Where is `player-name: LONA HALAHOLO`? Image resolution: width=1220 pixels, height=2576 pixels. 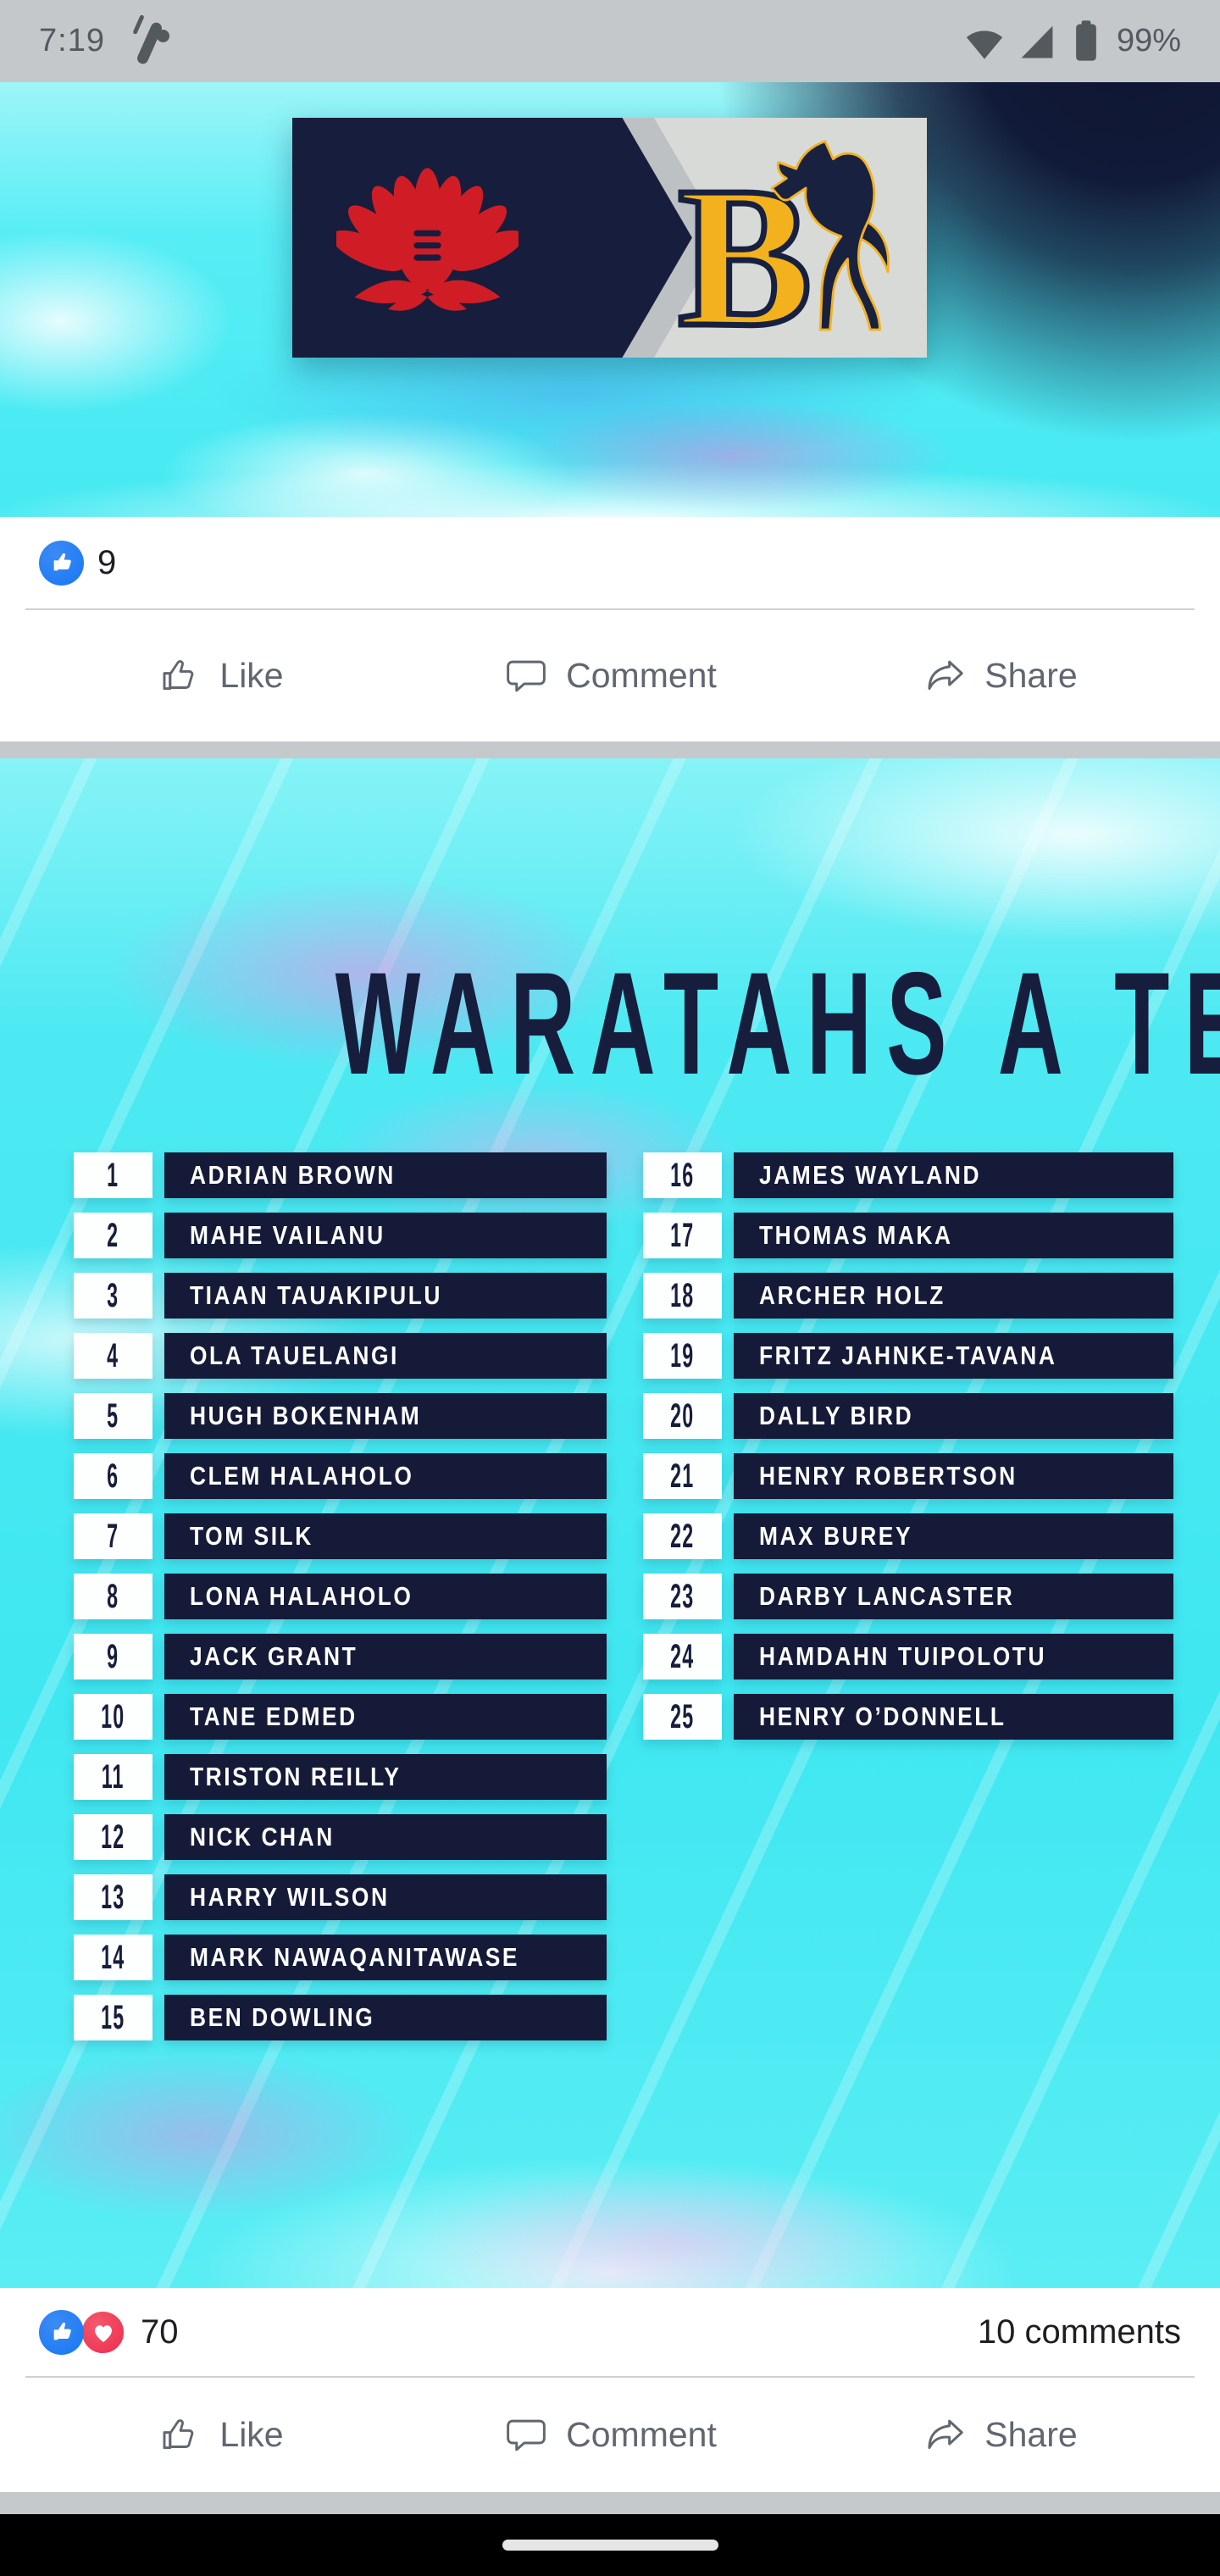 player-name: LONA HALAHOLO is located at coordinates (385, 1596).